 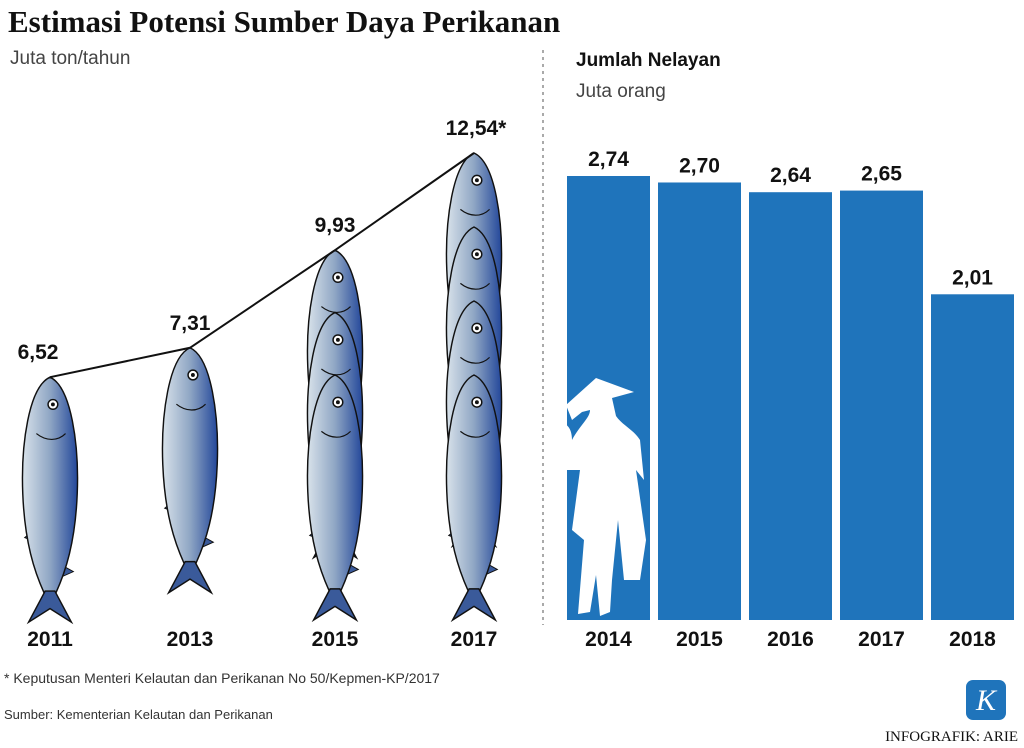 What do you see at coordinates (608, 159) in the screenshot?
I see `value-label: 2,74` at bounding box center [608, 159].